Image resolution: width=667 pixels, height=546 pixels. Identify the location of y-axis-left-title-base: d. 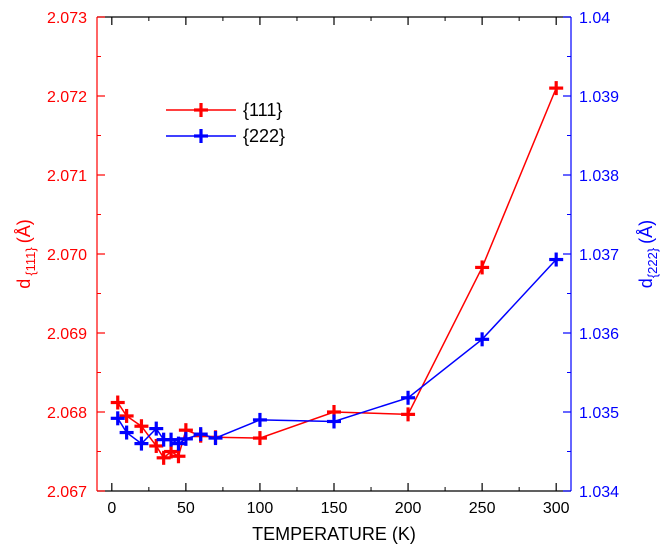
(24, 284).